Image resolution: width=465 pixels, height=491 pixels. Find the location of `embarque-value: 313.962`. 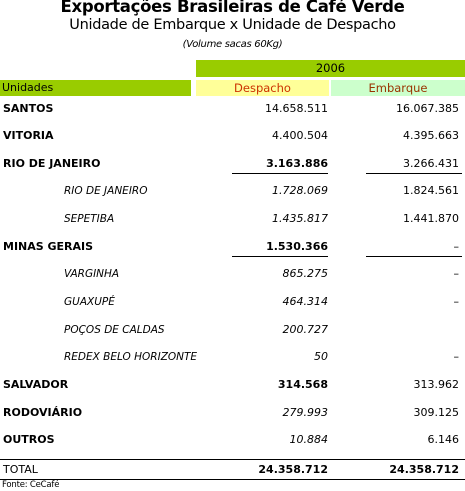

embarque-value: 313.962 is located at coordinates (436, 384).